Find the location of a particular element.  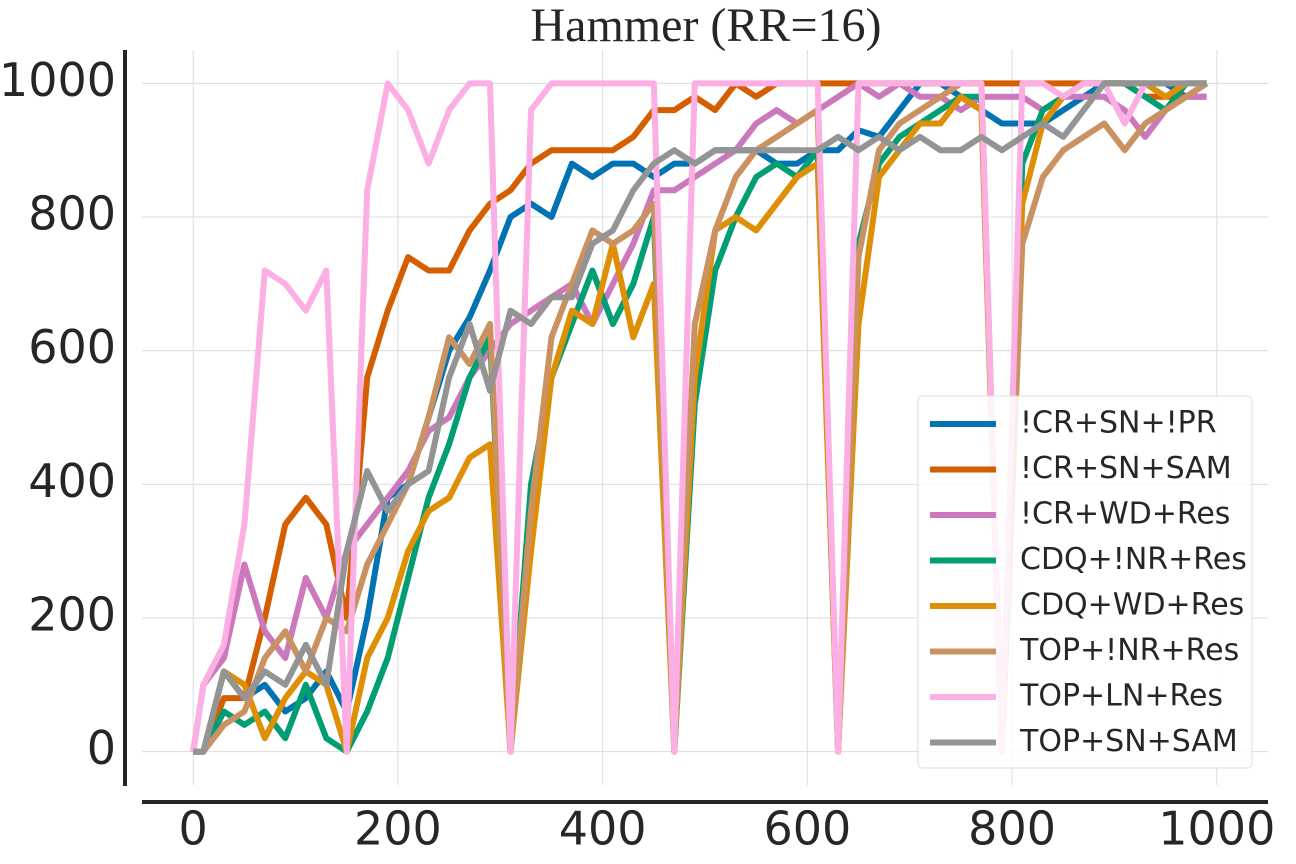

x-tick-label: 200 is located at coordinates (398, 829).